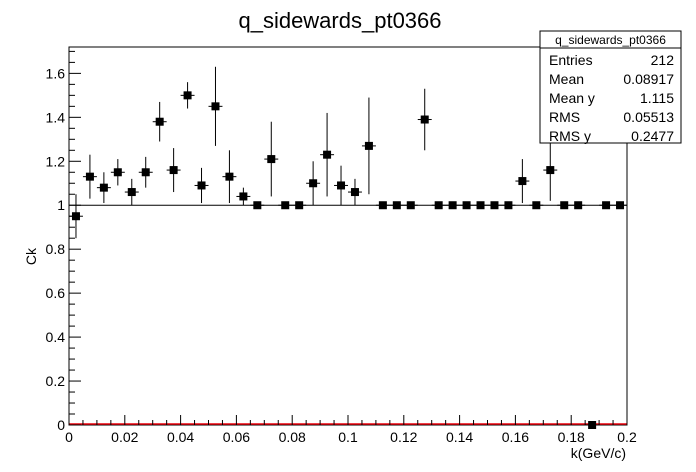 The width and height of the screenshot is (696, 472). I want to click on x-tick-label: 0.12, so click(403, 437).